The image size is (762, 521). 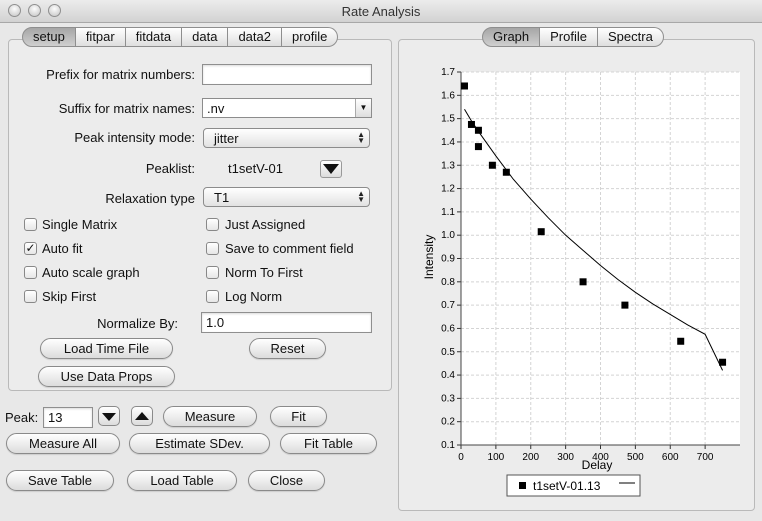 I want to click on y-tick-label: 0.2, so click(x=448, y=422).